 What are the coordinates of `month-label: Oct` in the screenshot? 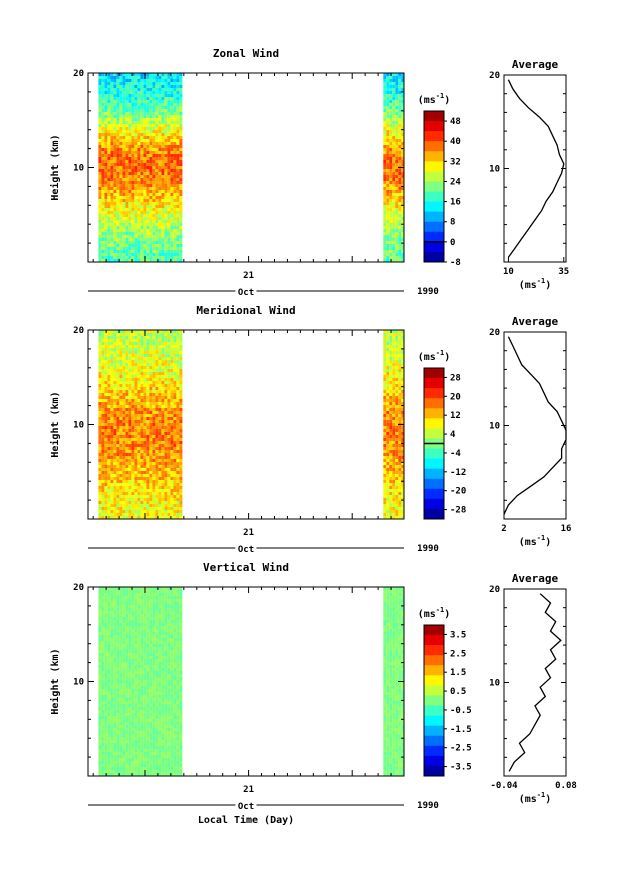 It's located at (246, 293).